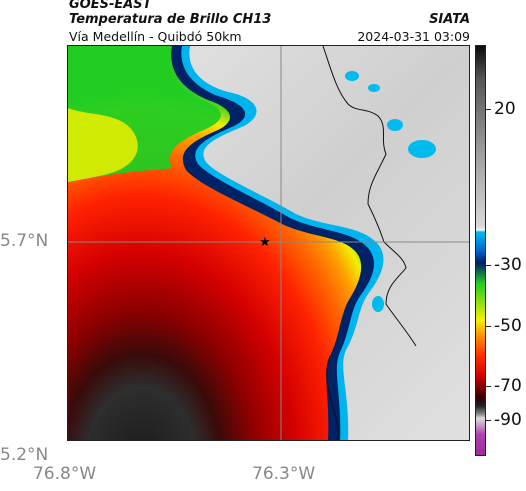 The height and width of the screenshot is (491, 526). Describe the element at coordinates (65, 474) in the screenshot. I see `lon-tick-label: 76.8°W` at that location.